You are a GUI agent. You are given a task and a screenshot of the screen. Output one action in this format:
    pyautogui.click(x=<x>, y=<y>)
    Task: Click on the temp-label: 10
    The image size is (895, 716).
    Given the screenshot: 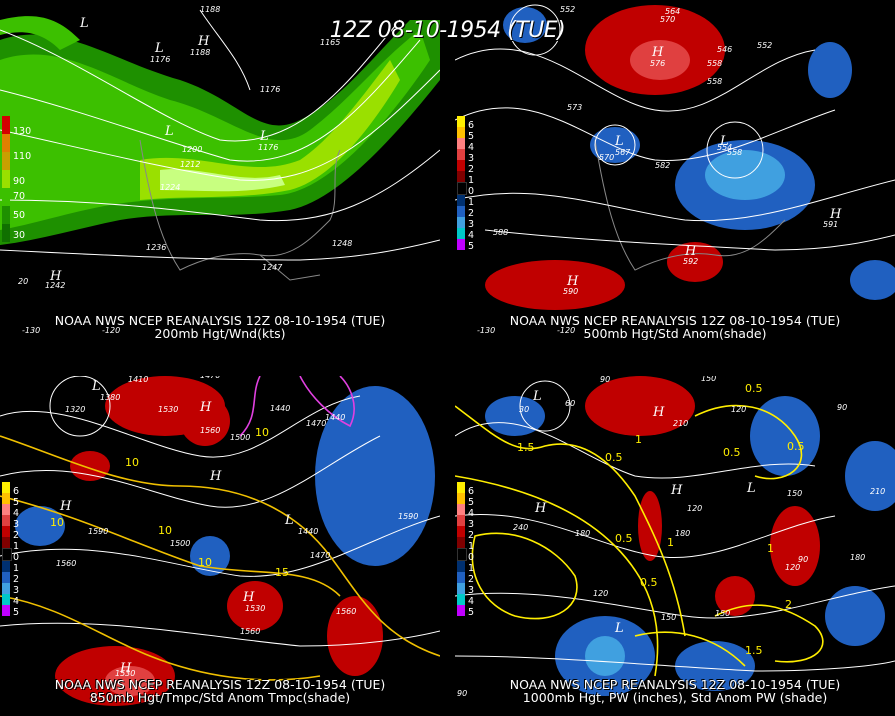 What is the action you would take?
    pyautogui.click(x=57, y=522)
    